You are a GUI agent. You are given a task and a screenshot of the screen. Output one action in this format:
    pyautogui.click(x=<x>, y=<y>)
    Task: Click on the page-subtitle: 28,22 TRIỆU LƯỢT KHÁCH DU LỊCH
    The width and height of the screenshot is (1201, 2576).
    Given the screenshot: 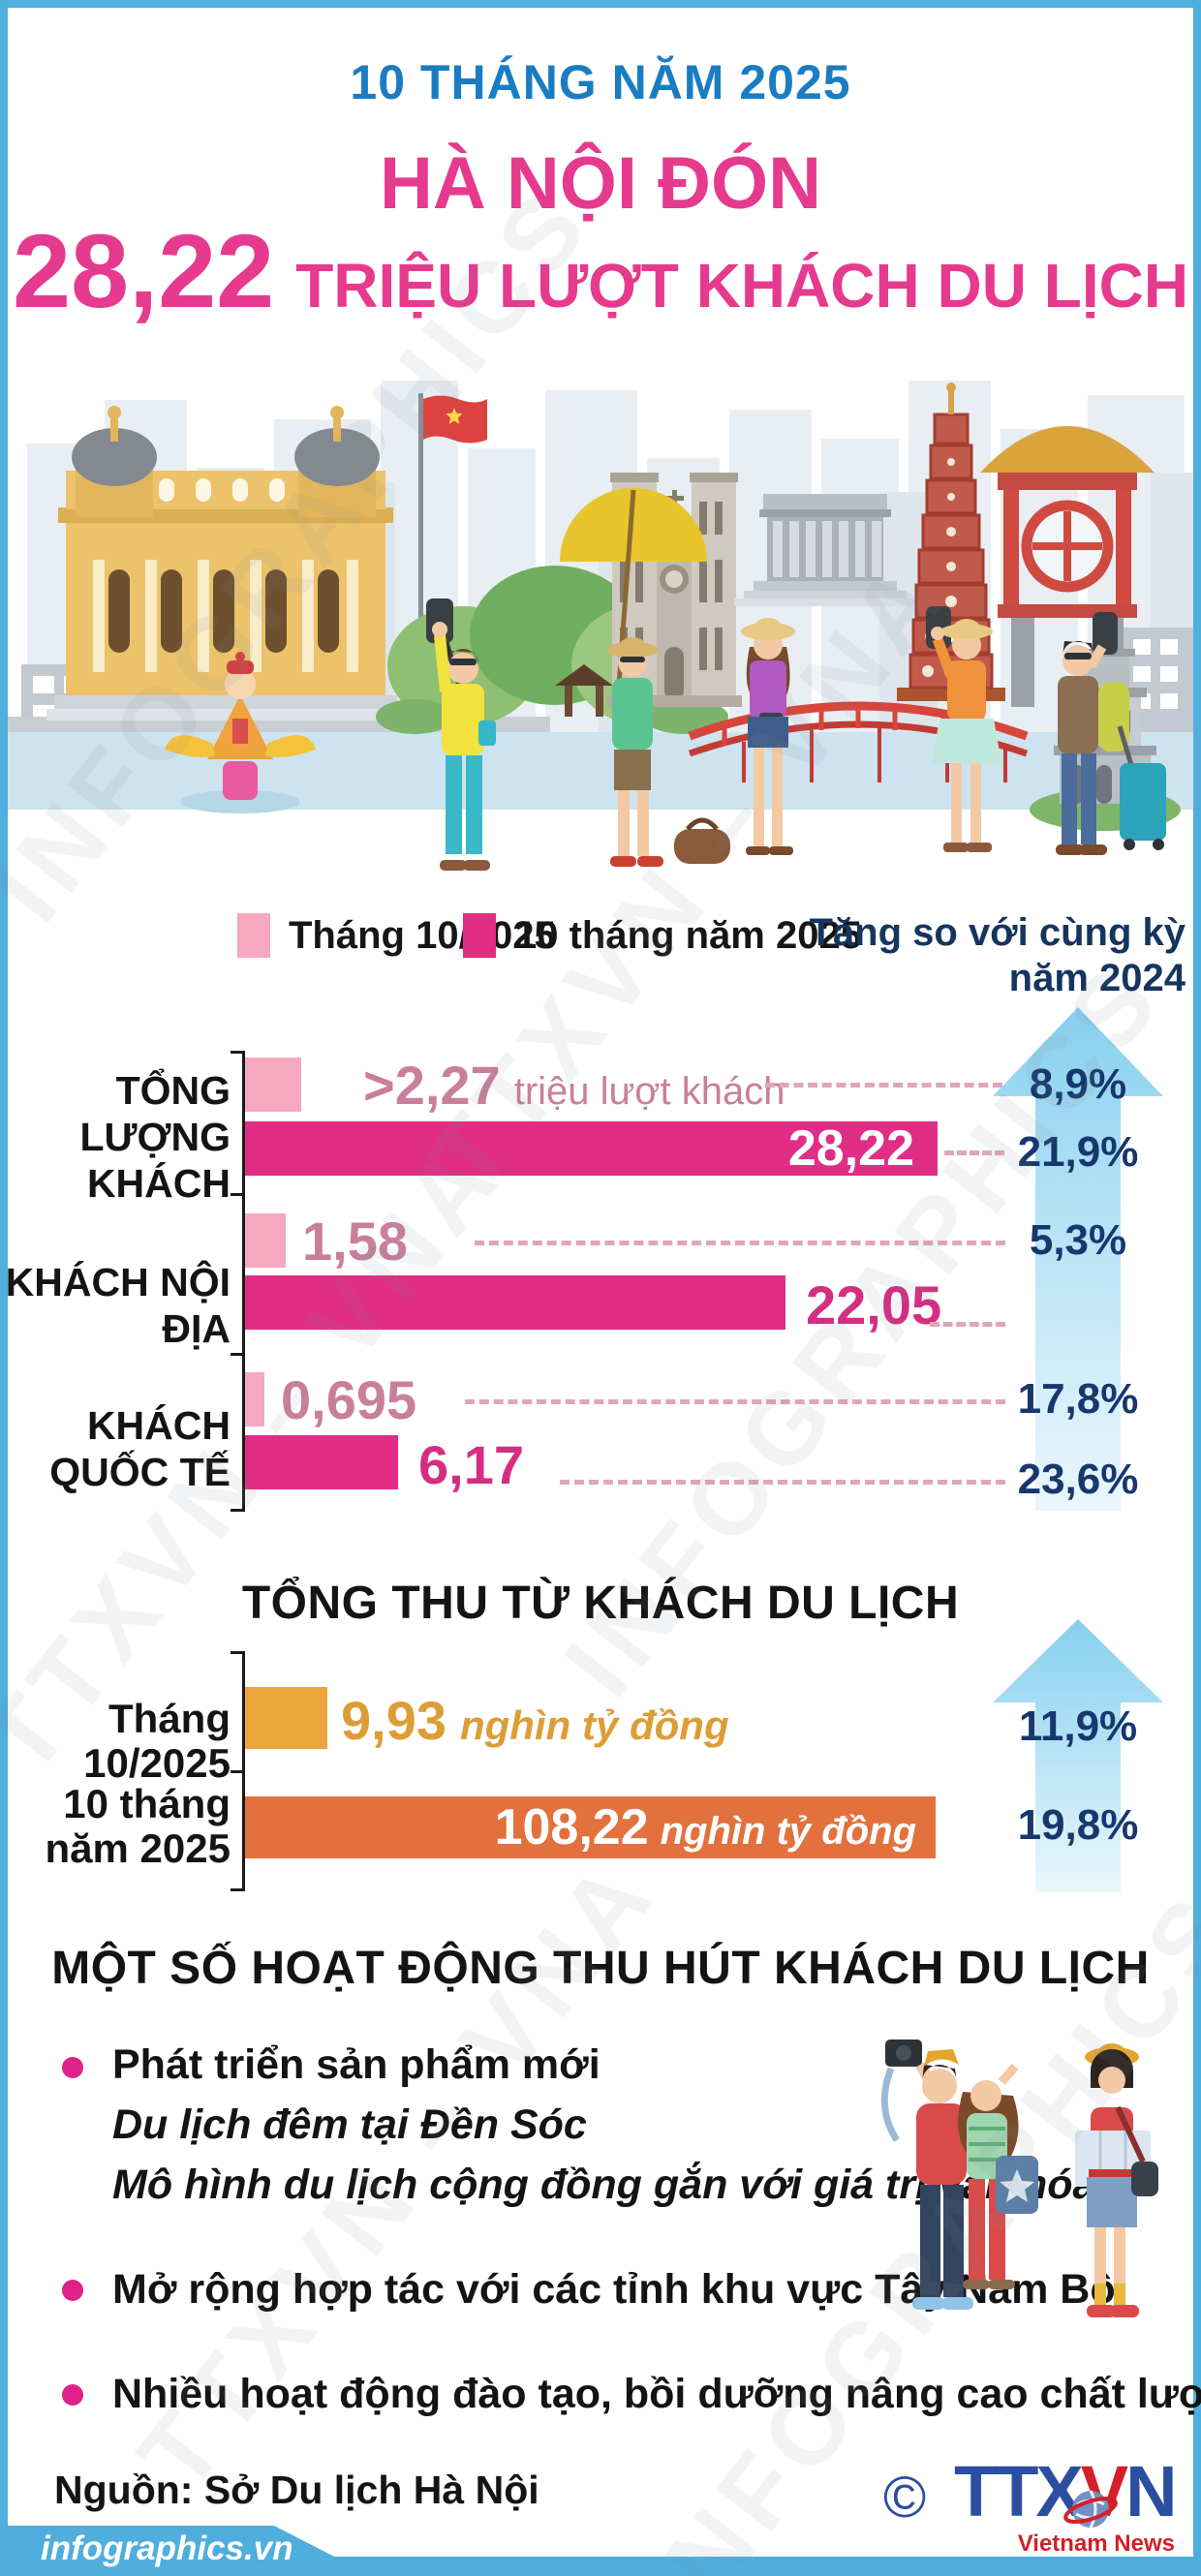 What is the action you would take?
    pyautogui.click(x=600, y=278)
    